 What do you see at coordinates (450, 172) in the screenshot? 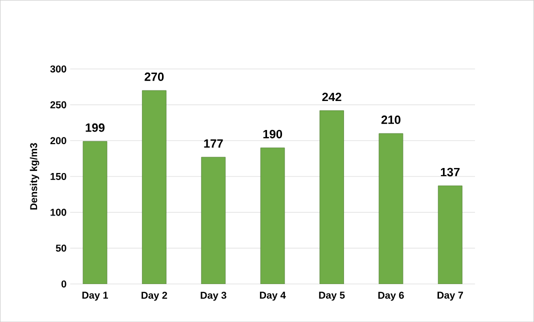
I see `data-label: 137` at bounding box center [450, 172].